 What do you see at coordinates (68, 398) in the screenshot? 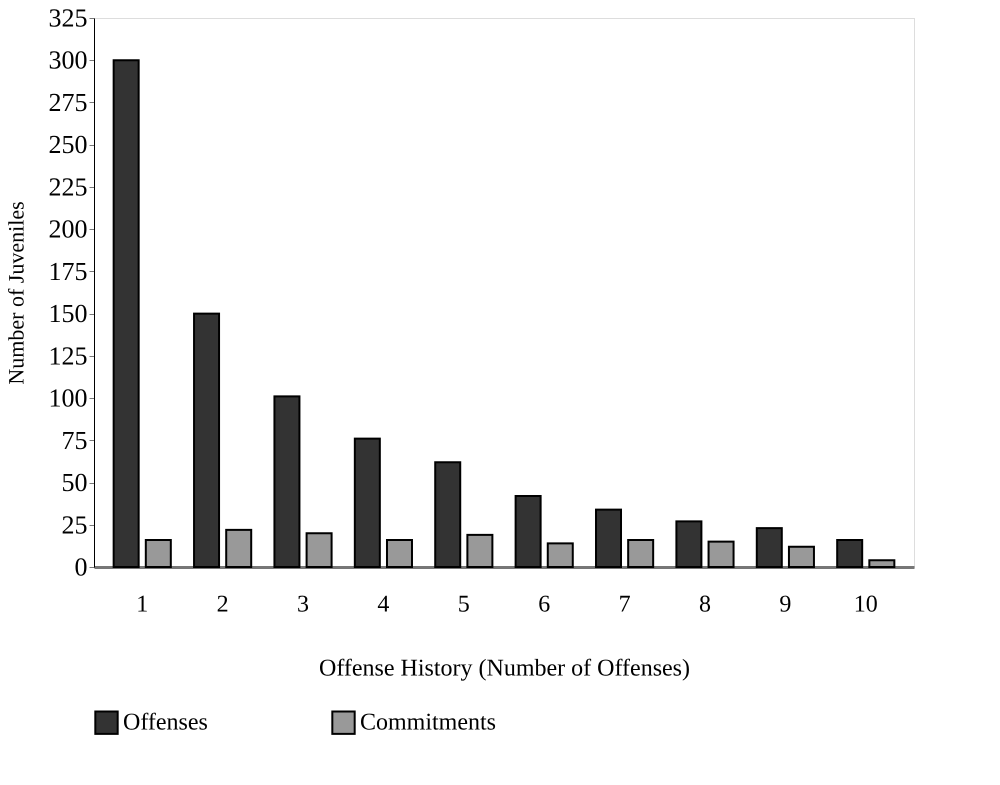
I see `y-tick-label: 100` at bounding box center [68, 398].